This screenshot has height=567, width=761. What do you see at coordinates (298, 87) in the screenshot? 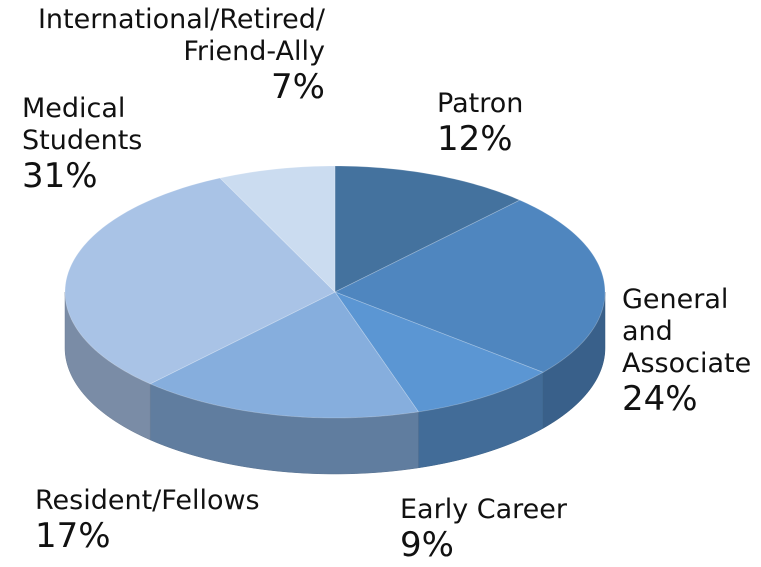
I see `value-label: 7%` at bounding box center [298, 87].